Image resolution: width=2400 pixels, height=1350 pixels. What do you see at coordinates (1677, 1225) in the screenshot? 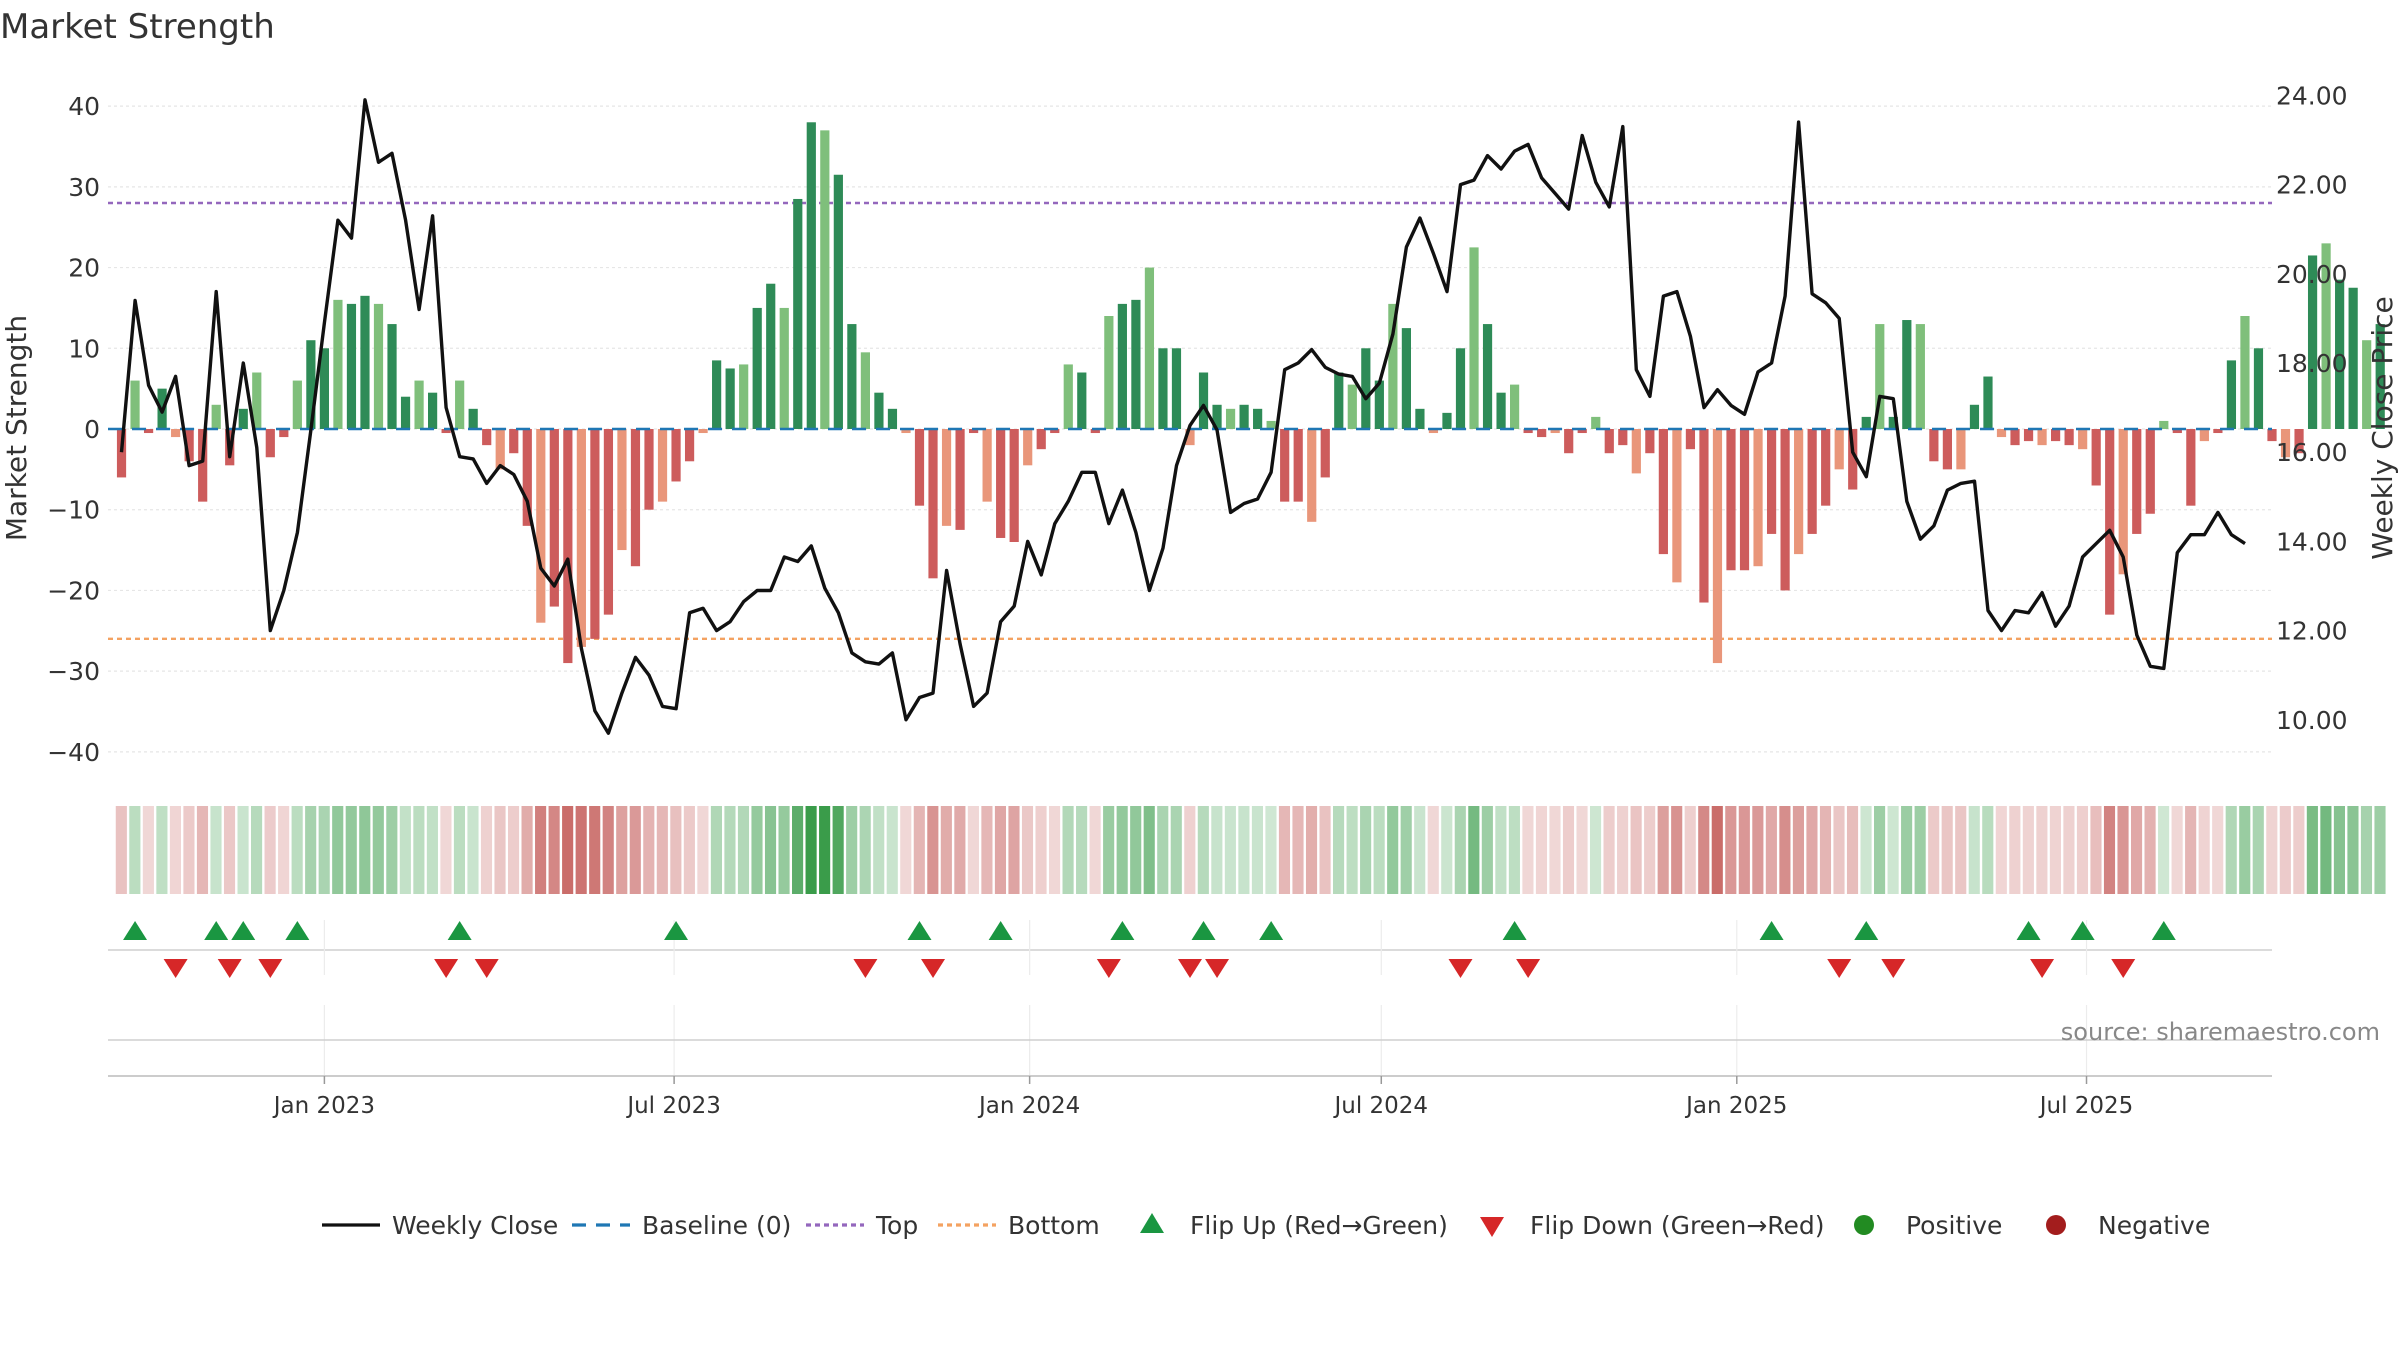
I see `legend-label-flip_down: Flip Down (Green→Red)` at bounding box center [1677, 1225].